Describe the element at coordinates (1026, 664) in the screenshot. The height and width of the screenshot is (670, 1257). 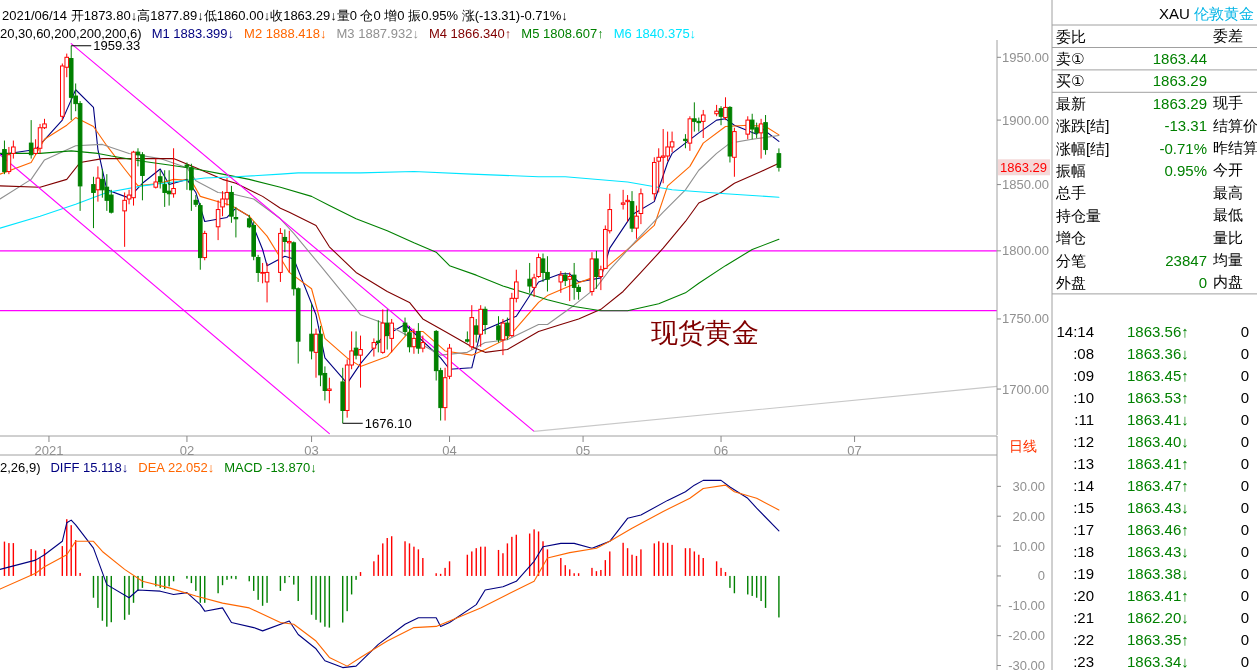
I see `y-tick-label: -30.00` at that location.